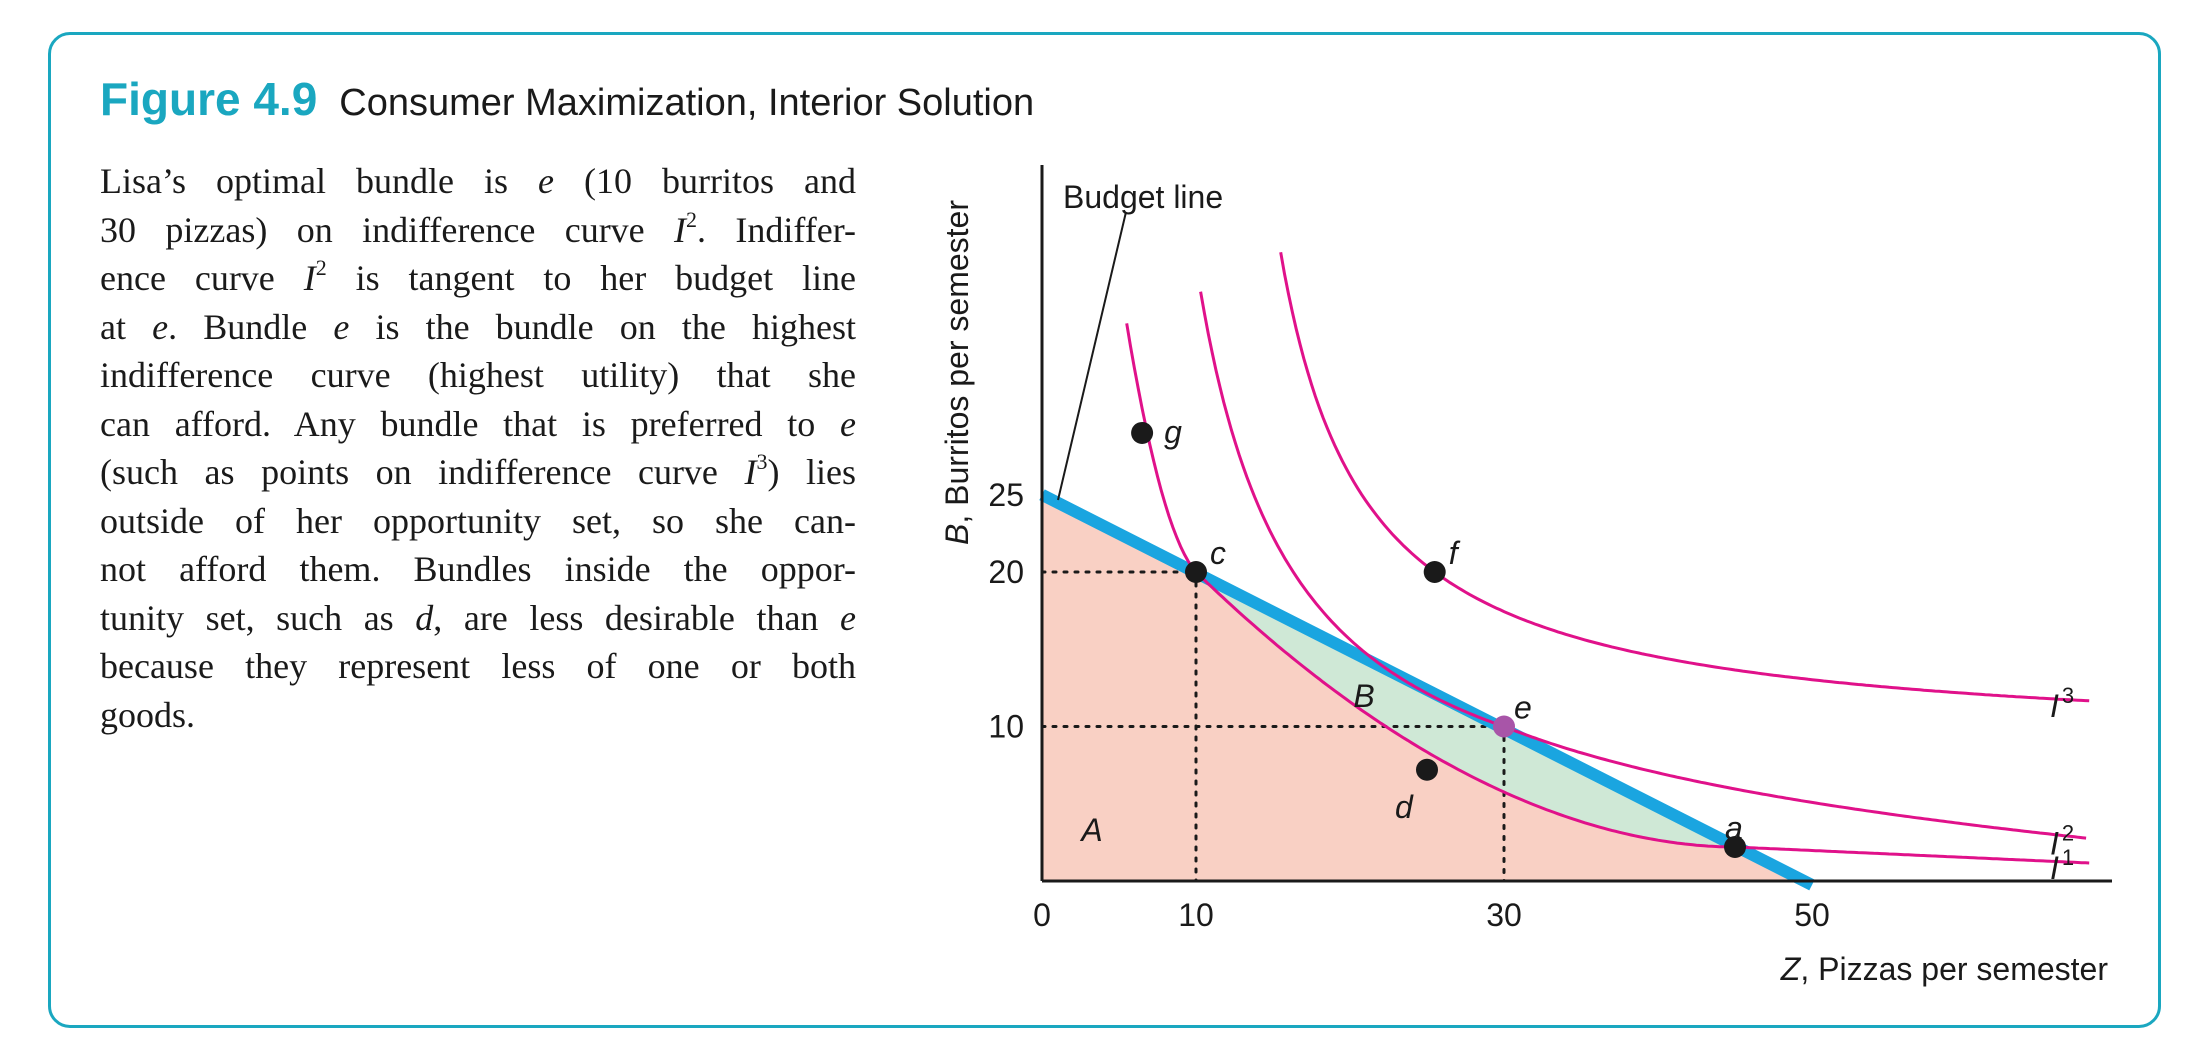  What do you see at coordinates (1427, 769) in the screenshot?
I see `point-d` at bounding box center [1427, 769].